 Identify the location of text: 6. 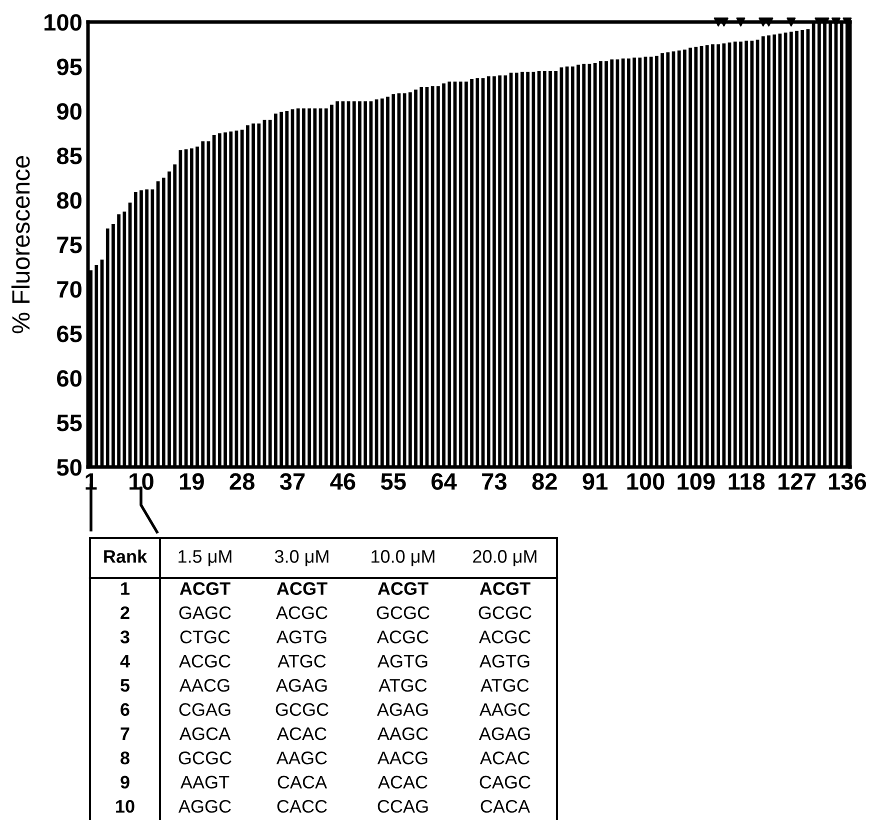
(125, 709).